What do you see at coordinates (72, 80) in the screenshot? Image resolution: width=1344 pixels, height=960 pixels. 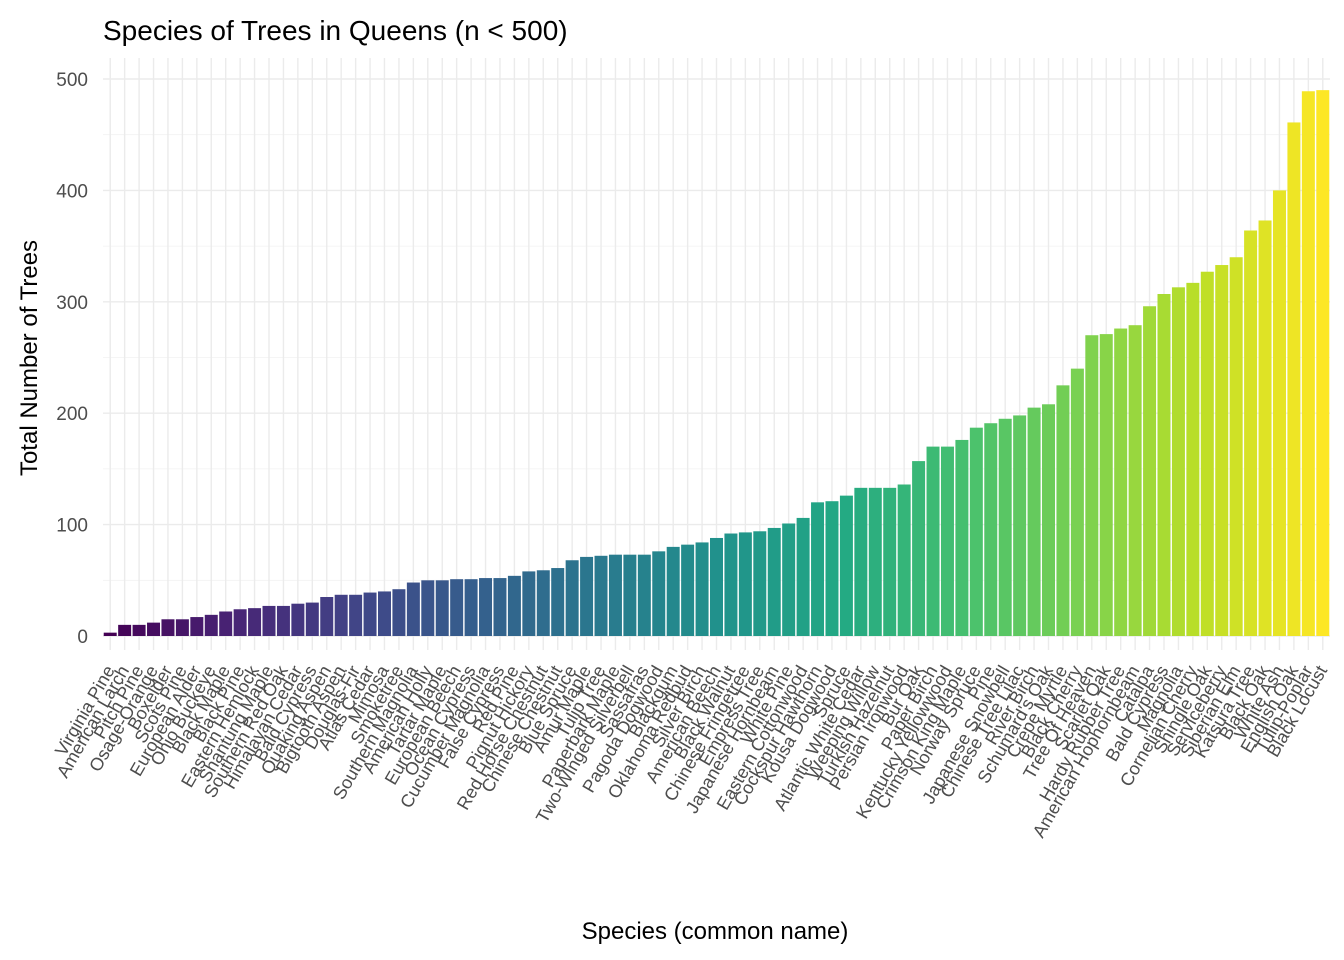 I see `y-tick-label: 500` at bounding box center [72, 80].